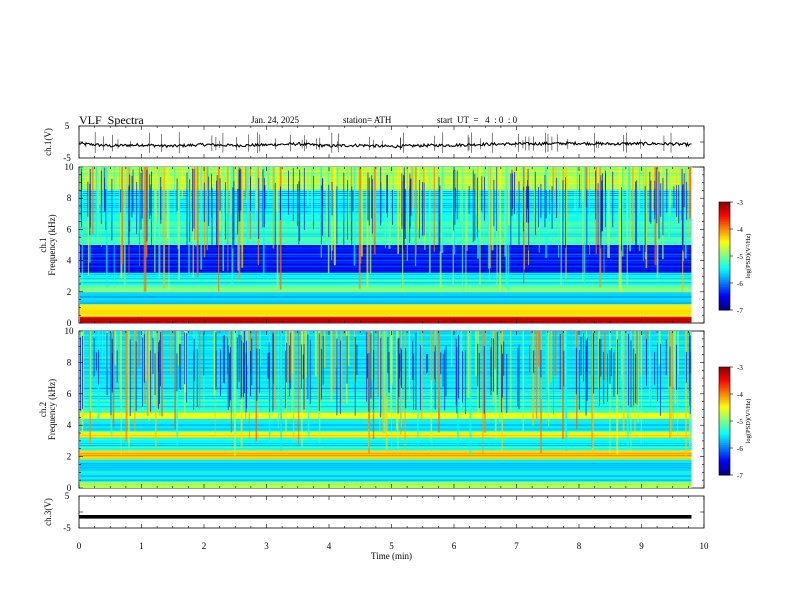 Image resolution: width=792 pixels, height=612 pixels. Describe the element at coordinates (52, 409) in the screenshot. I see `y-axis-label: Frequency (kHz)` at that location.